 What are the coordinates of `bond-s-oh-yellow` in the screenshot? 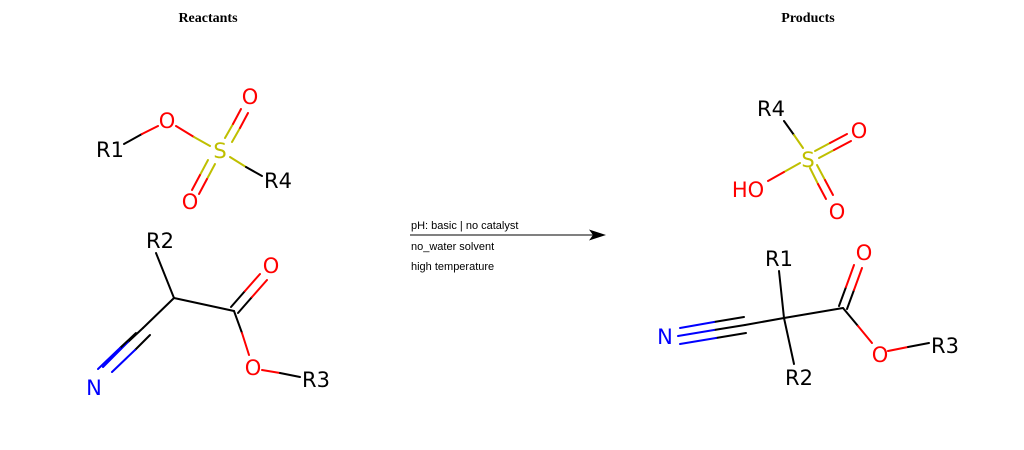 It's located at (792, 167).